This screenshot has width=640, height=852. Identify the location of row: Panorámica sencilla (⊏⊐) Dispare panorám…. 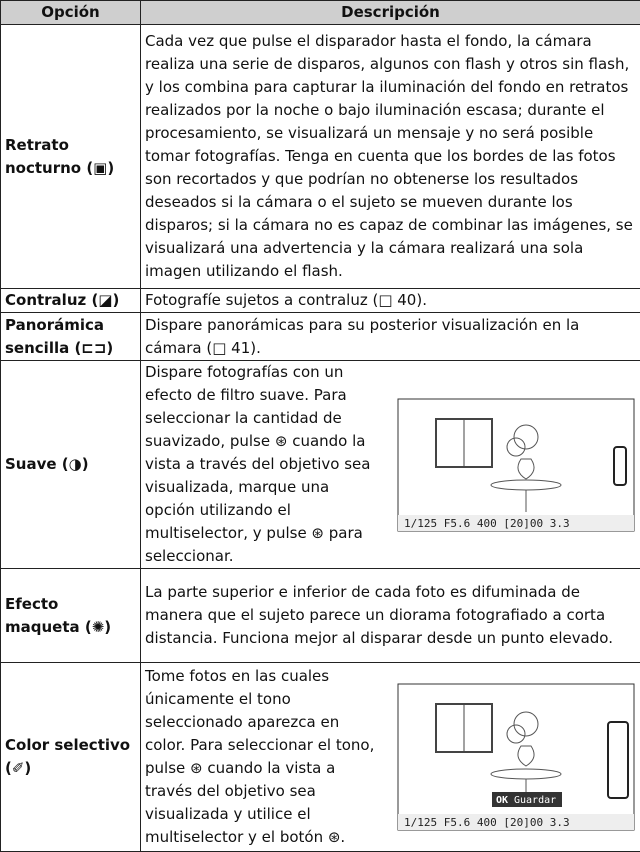
(320, 337).